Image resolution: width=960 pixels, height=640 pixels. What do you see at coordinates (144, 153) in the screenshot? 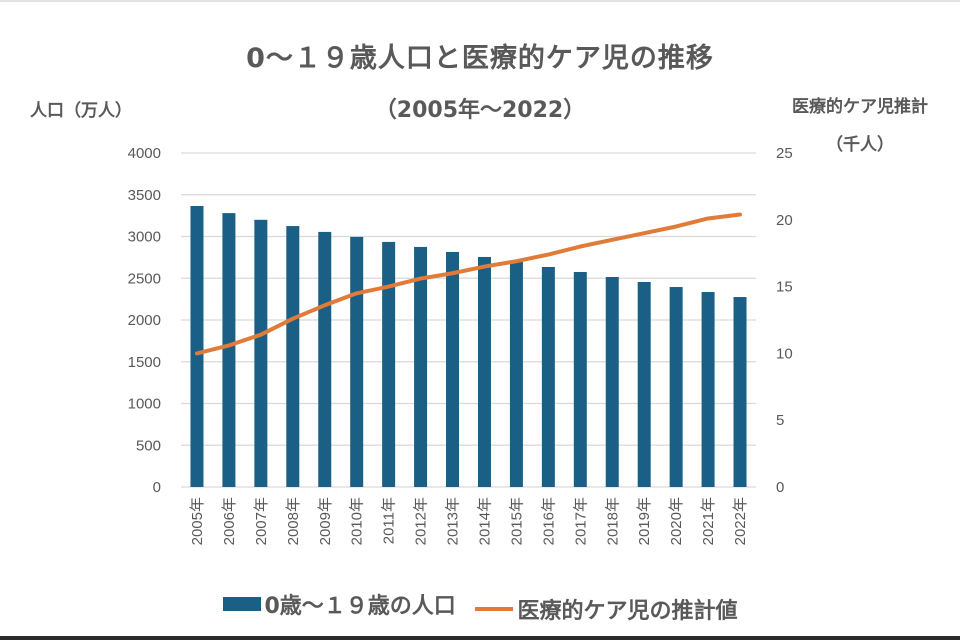
I see `y-left-tick-label: 4000` at bounding box center [144, 153].